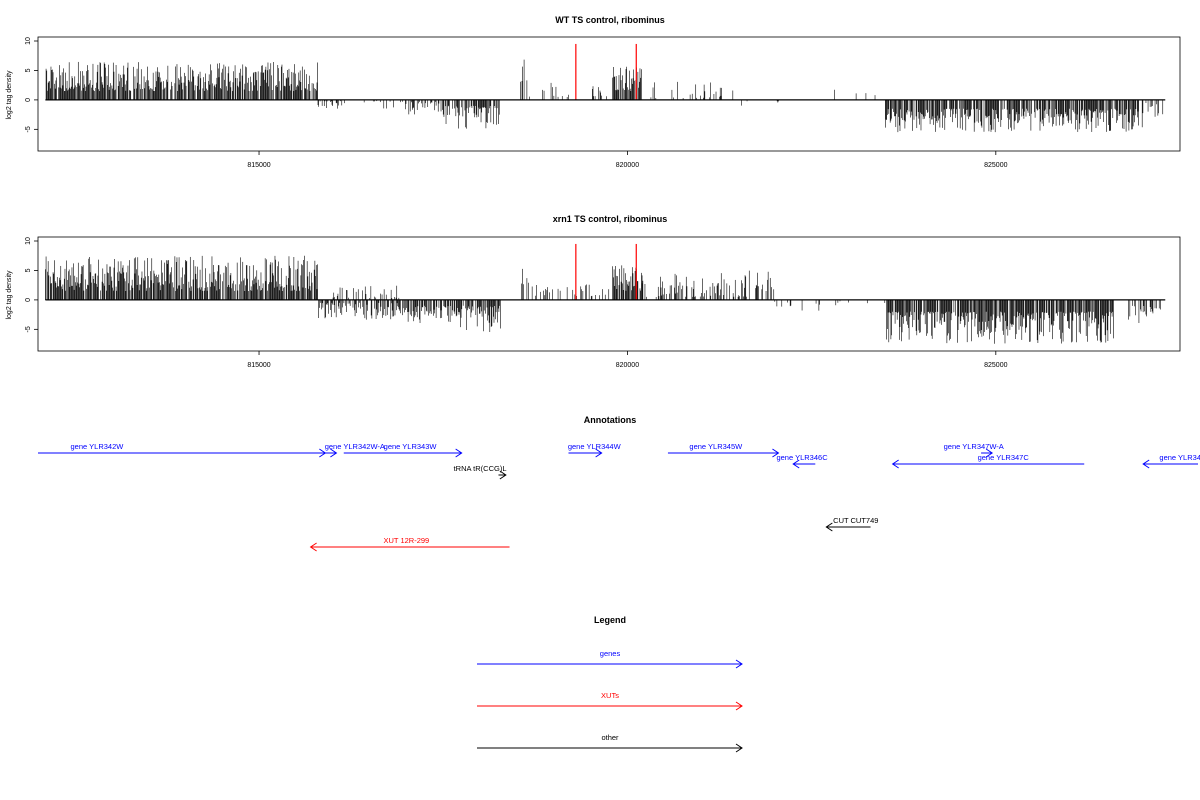  I want to click on xrn1-track-xtick-label: 815000, so click(258, 365).